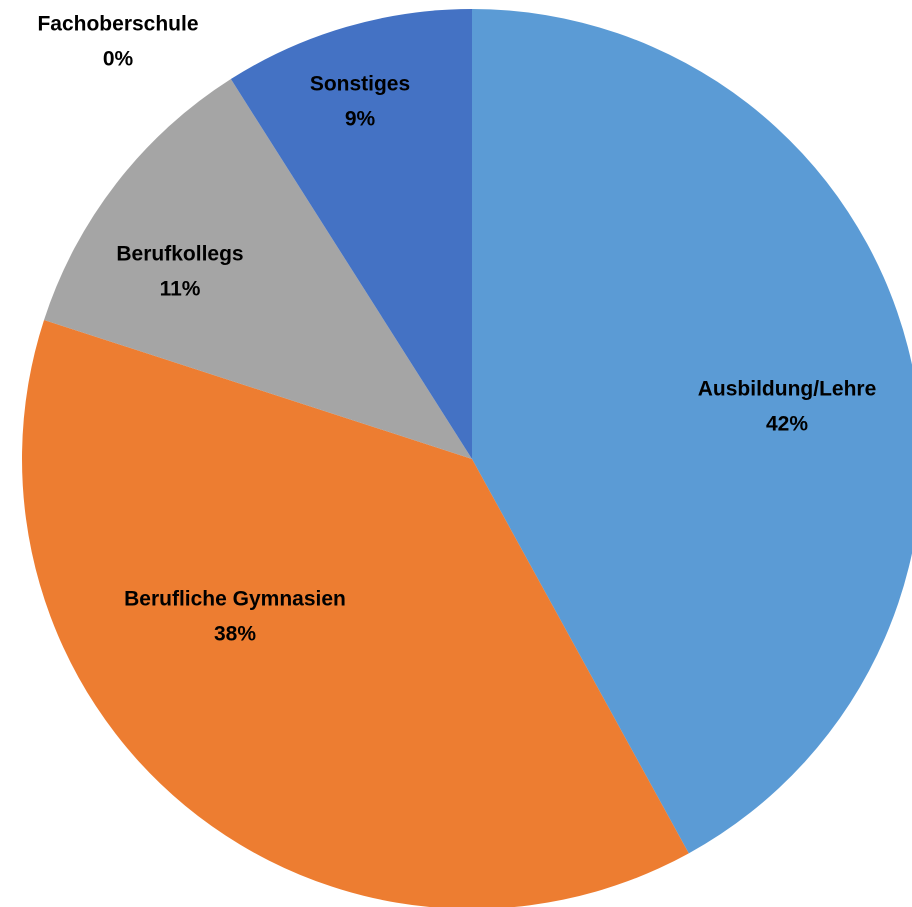 This screenshot has width=912, height=907. What do you see at coordinates (787, 424) in the screenshot?
I see `value-label: 42%` at bounding box center [787, 424].